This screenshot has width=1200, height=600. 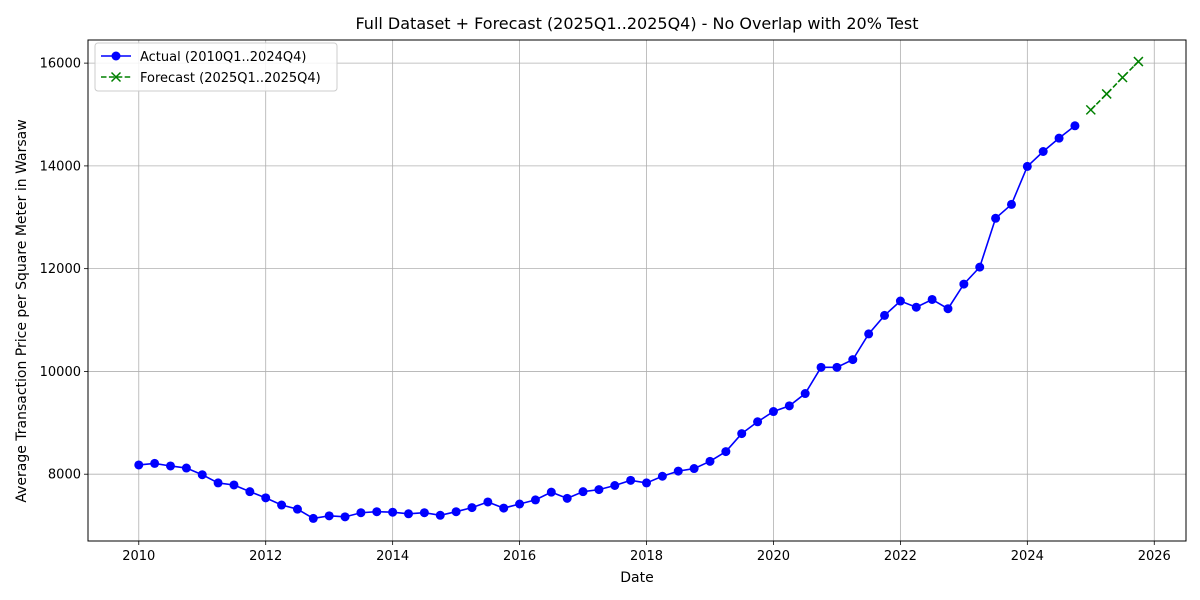 What do you see at coordinates (116, 77) in the screenshot?
I see `legend-forecast-marker` at bounding box center [116, 77].